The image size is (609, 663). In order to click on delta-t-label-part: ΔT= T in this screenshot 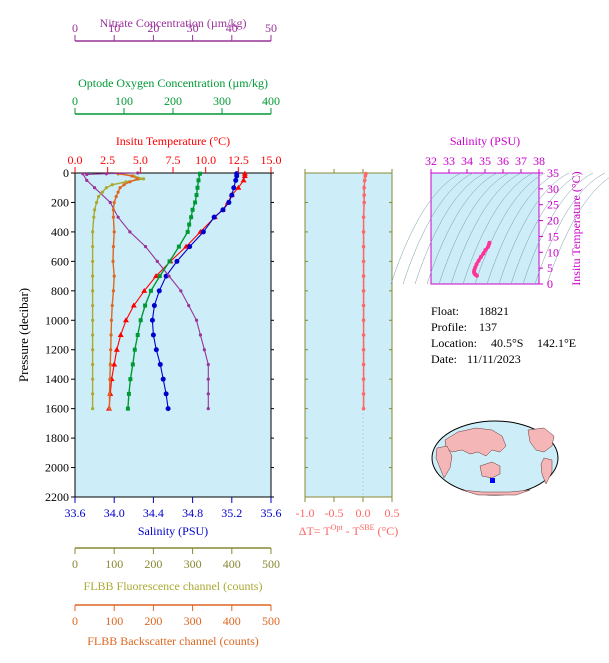, I will do `click(315, 531)`.